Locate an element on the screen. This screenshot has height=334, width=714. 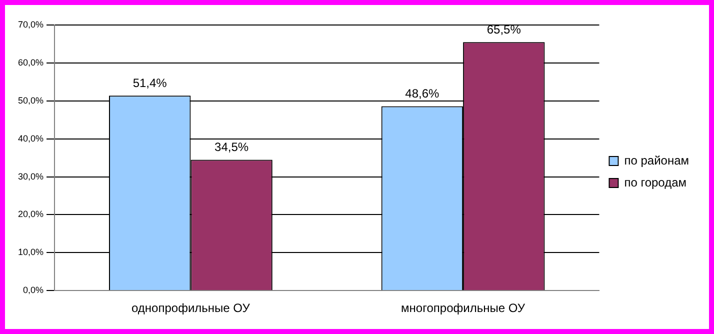
y-tick-label: 30,0% is located at coordinates (31, 176).